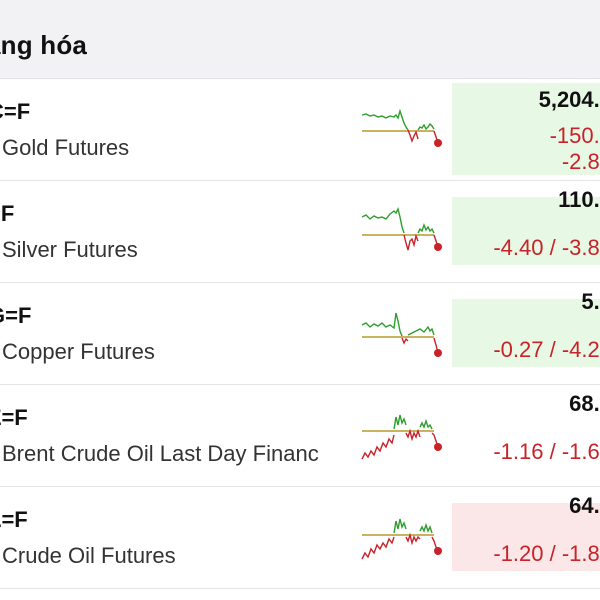 The image size is (600, 600). What do you see at coordinates (78, 351) in the screenshot?
I see `instrument-name: Copper Futures` at bounding box center [78, 351].